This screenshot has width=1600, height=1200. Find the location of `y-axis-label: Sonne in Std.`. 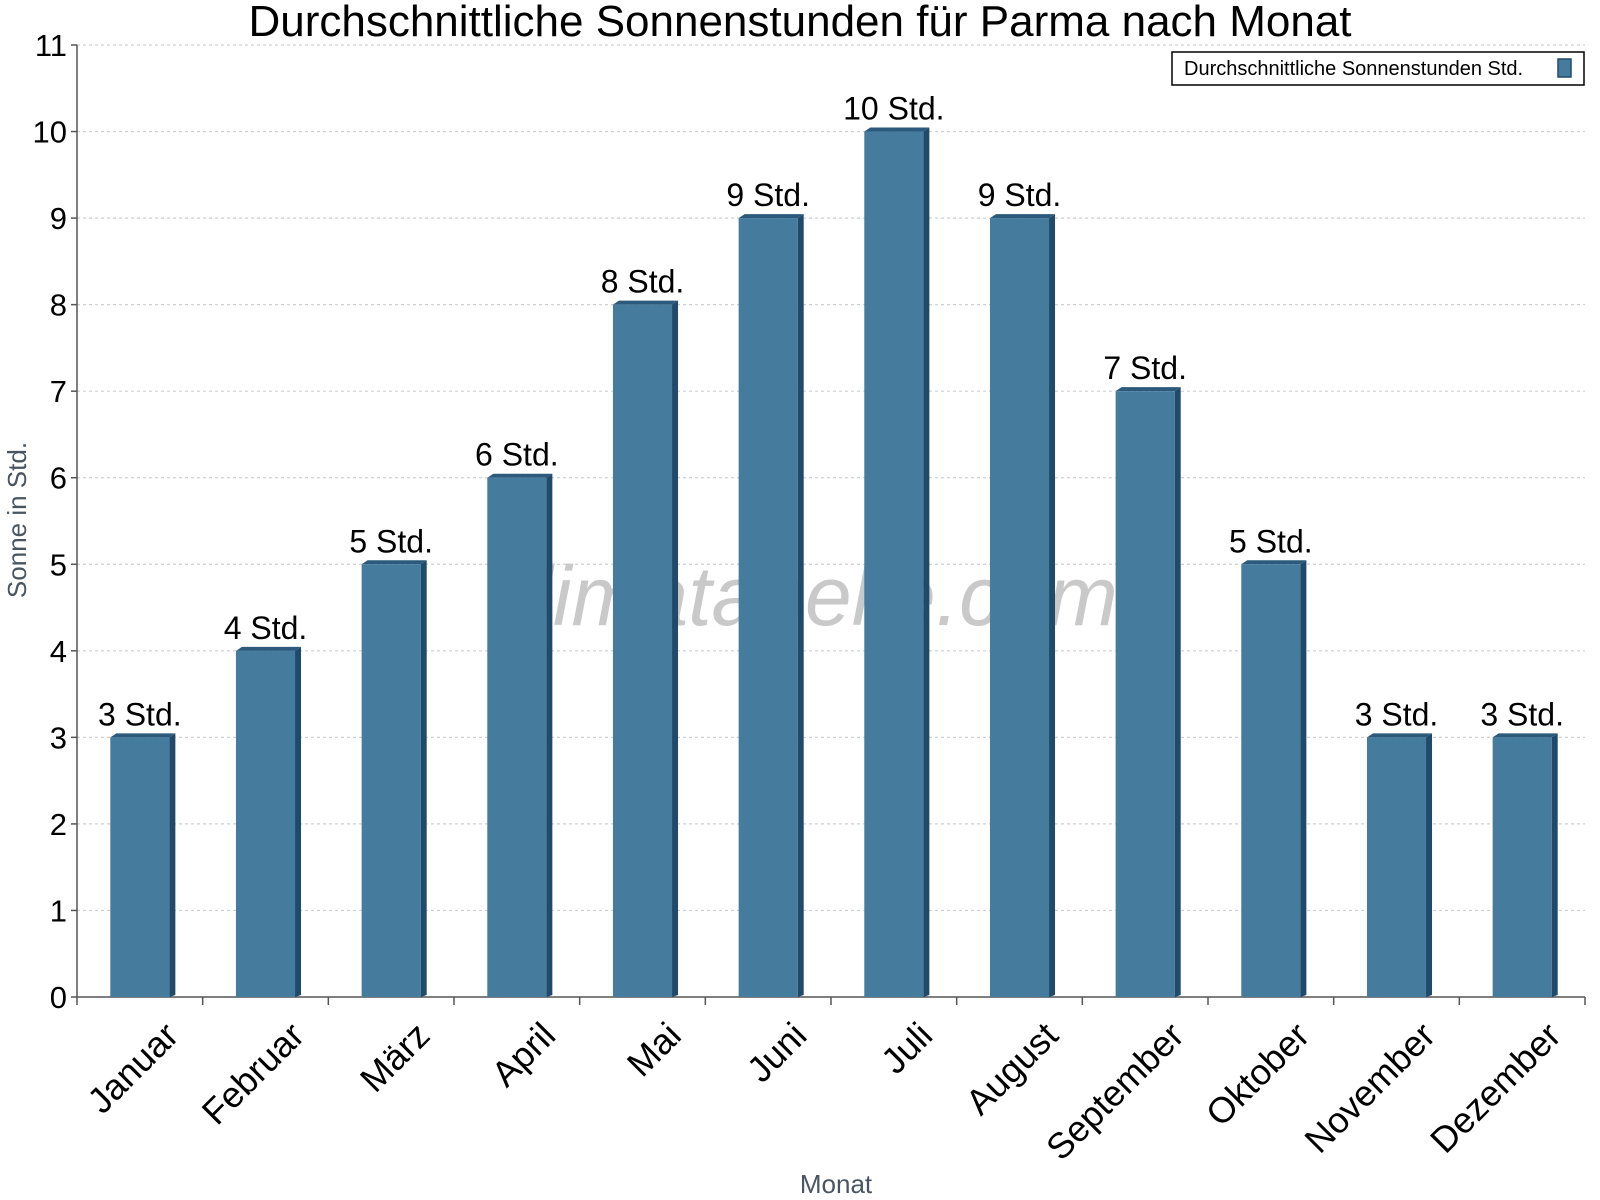

y-axis-label: Sonne in Std. is located at coordinates (17, 520).